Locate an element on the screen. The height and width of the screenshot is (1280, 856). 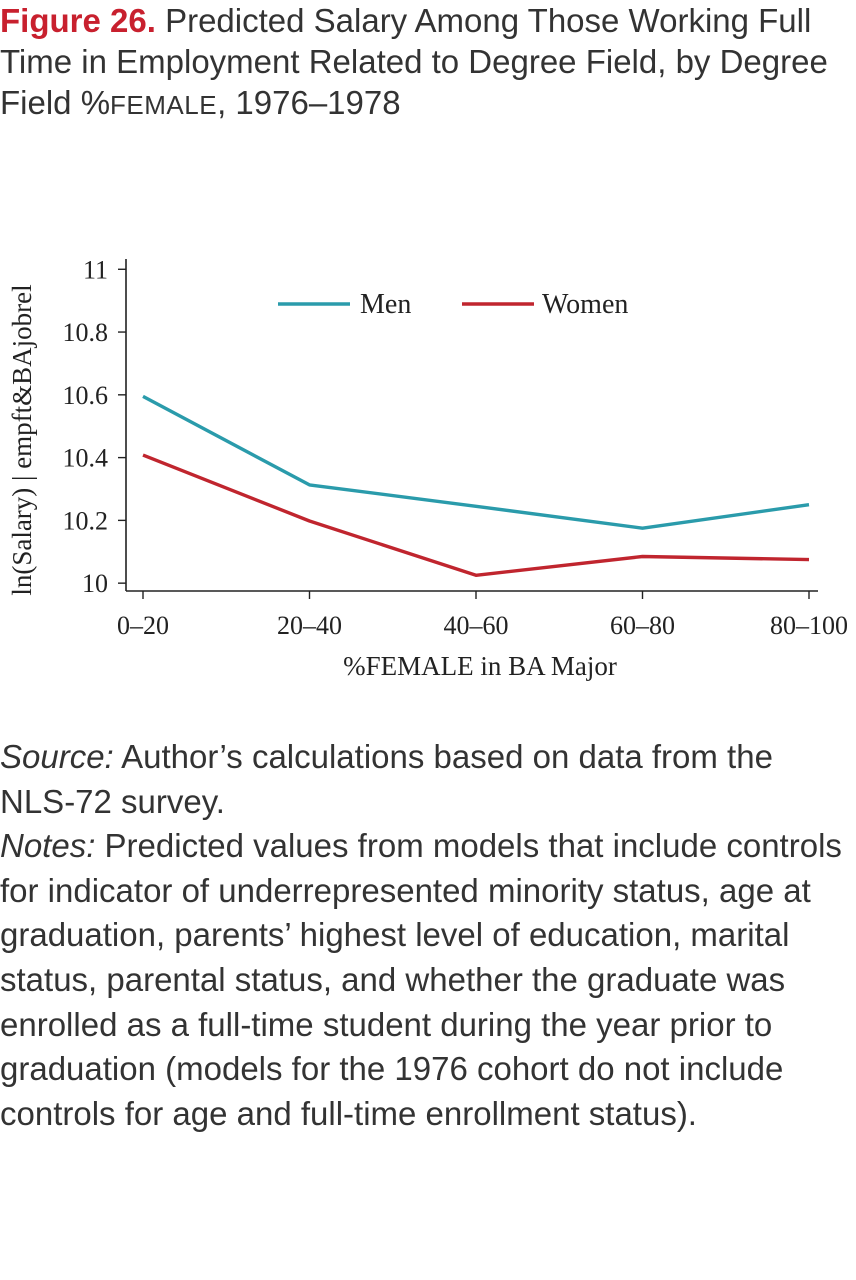
y-tick-label: 10.4 is located at coordinates (86, 458).